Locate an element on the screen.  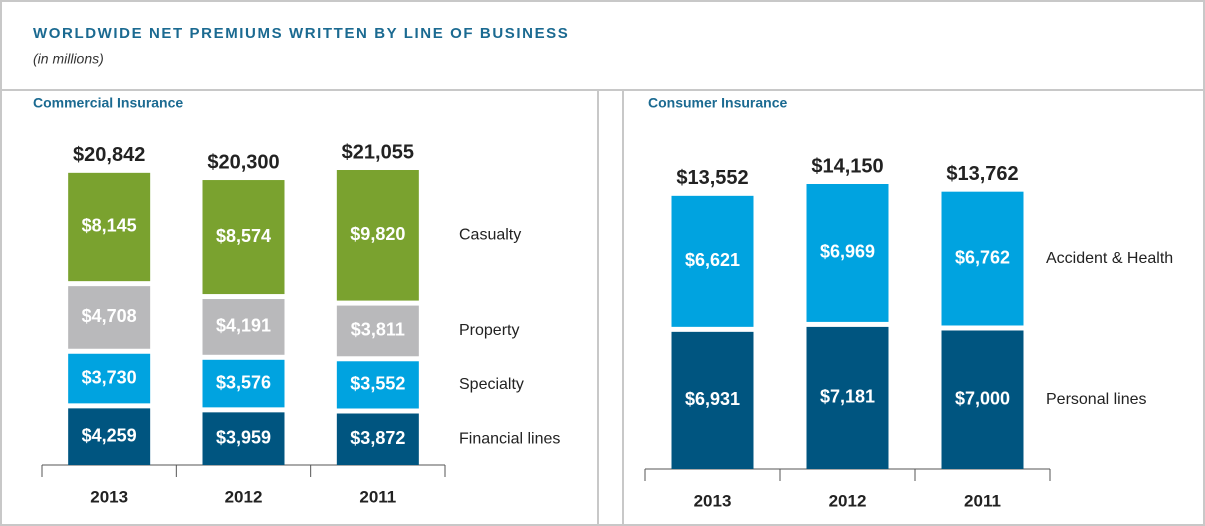
value-label: $4,708 is located at coordinates (109, 316).